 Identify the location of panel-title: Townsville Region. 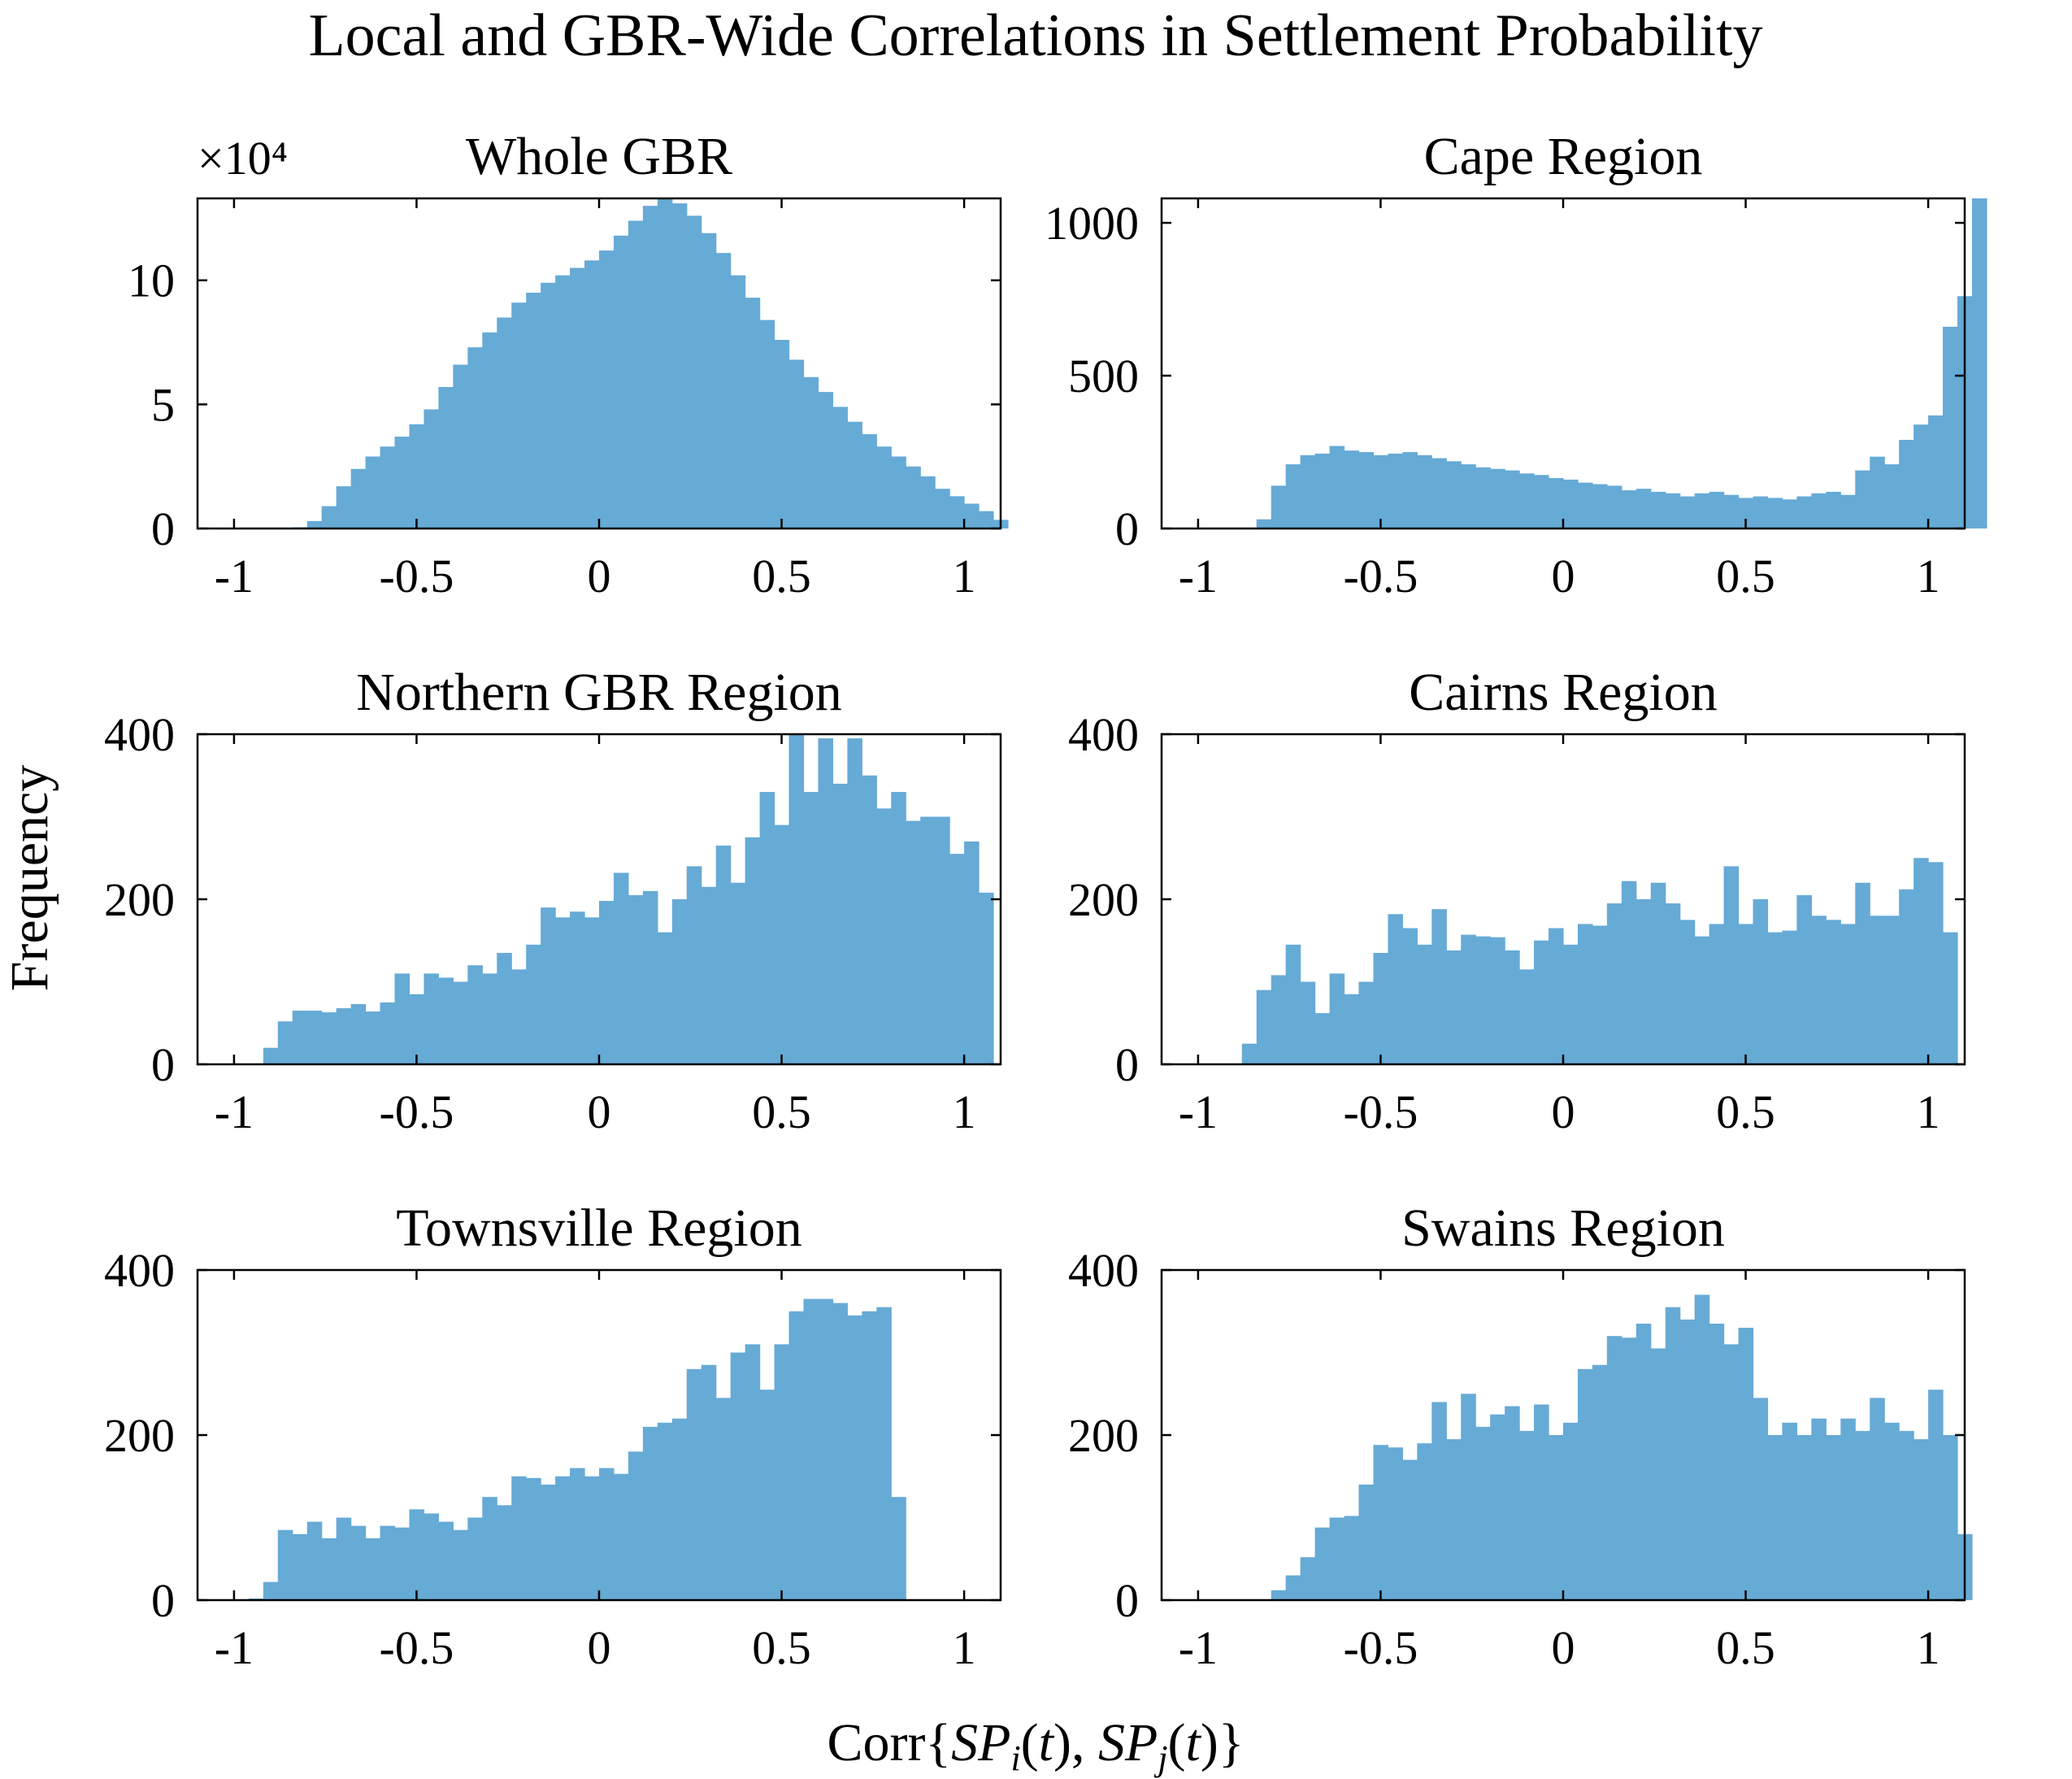
(599, 1228).